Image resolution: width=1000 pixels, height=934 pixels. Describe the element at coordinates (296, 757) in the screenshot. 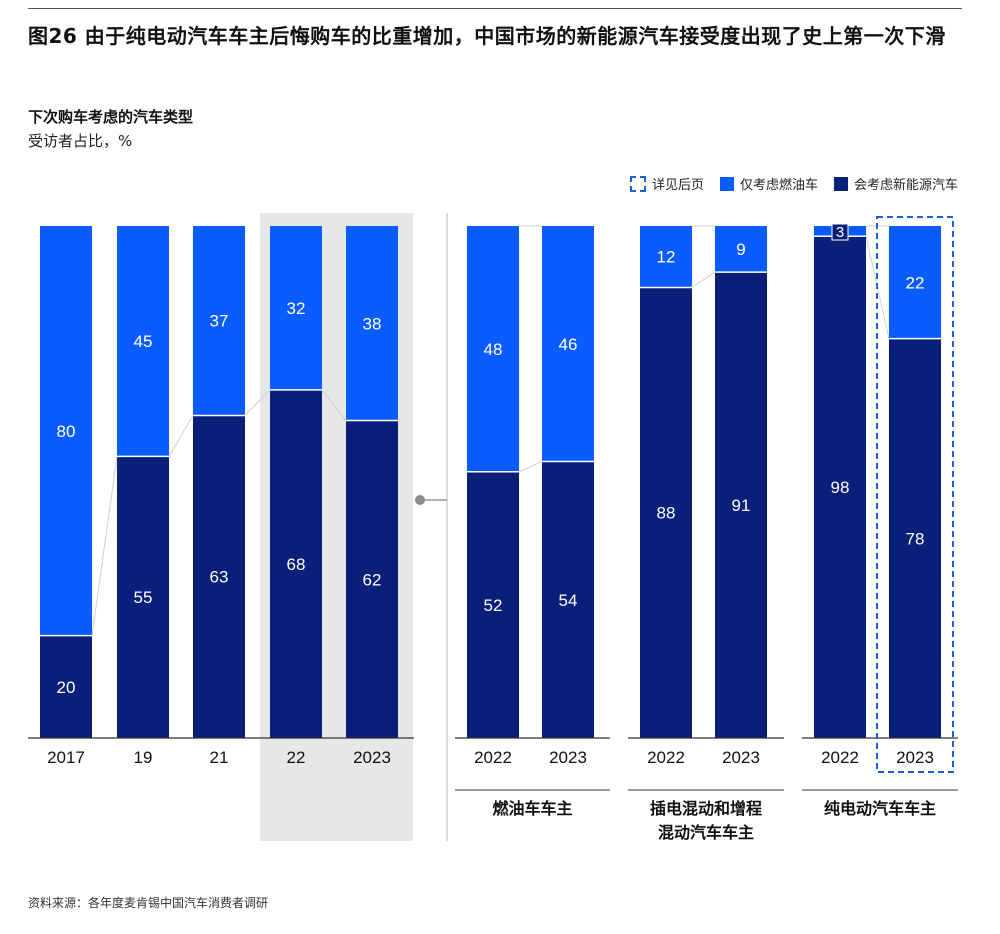

I see `x-tick-label: 22` at that location.